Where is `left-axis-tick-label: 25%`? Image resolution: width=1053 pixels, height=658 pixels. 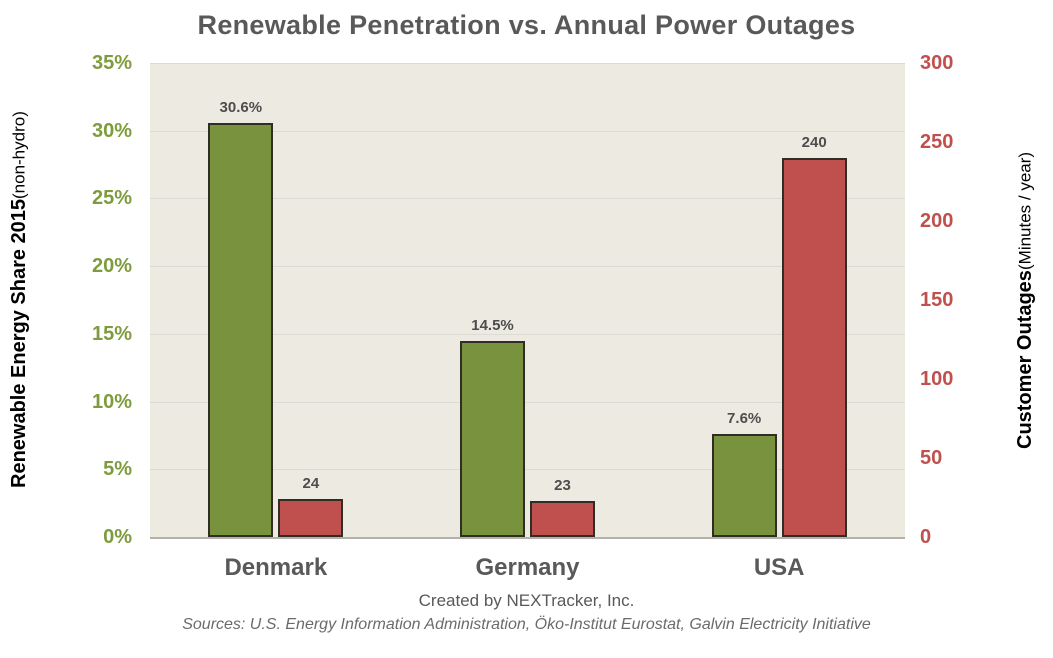 left-axis-tick-label: 25% is located at coordinates (111, 198).